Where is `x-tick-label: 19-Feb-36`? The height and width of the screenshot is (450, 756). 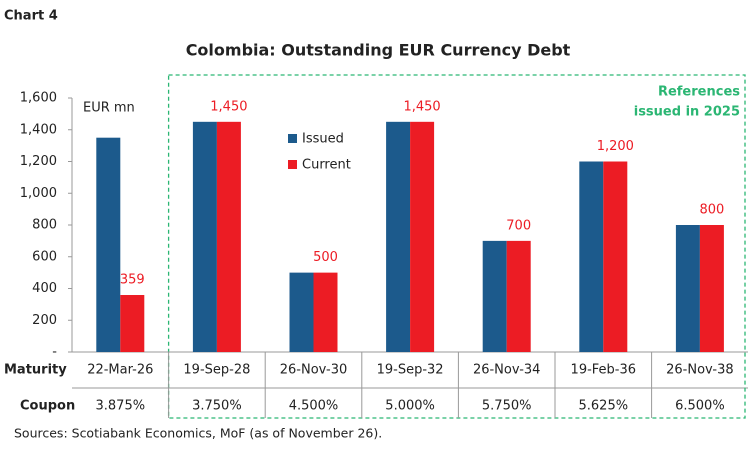
x-tick-label: 19-Feb-36 is located at coordinates (603, 370).